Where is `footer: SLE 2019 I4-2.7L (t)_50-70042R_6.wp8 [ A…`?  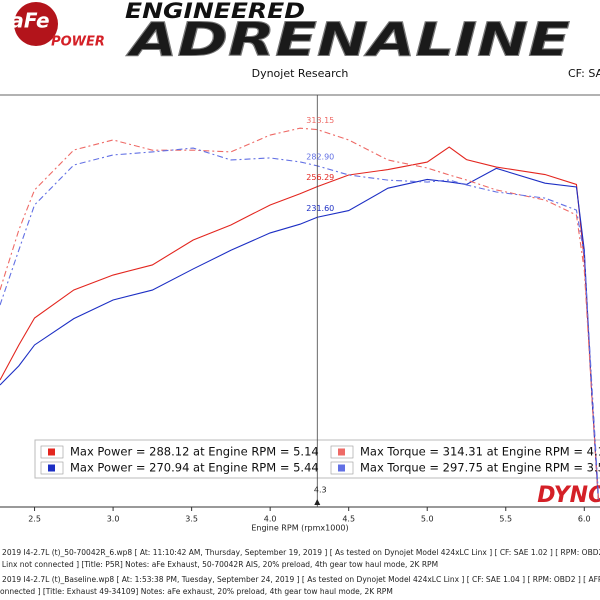
footer: SLE 2019 I4-2.7L (t)_50-70042R_6.wp8 [ A… is located at coordinates (300, 572).